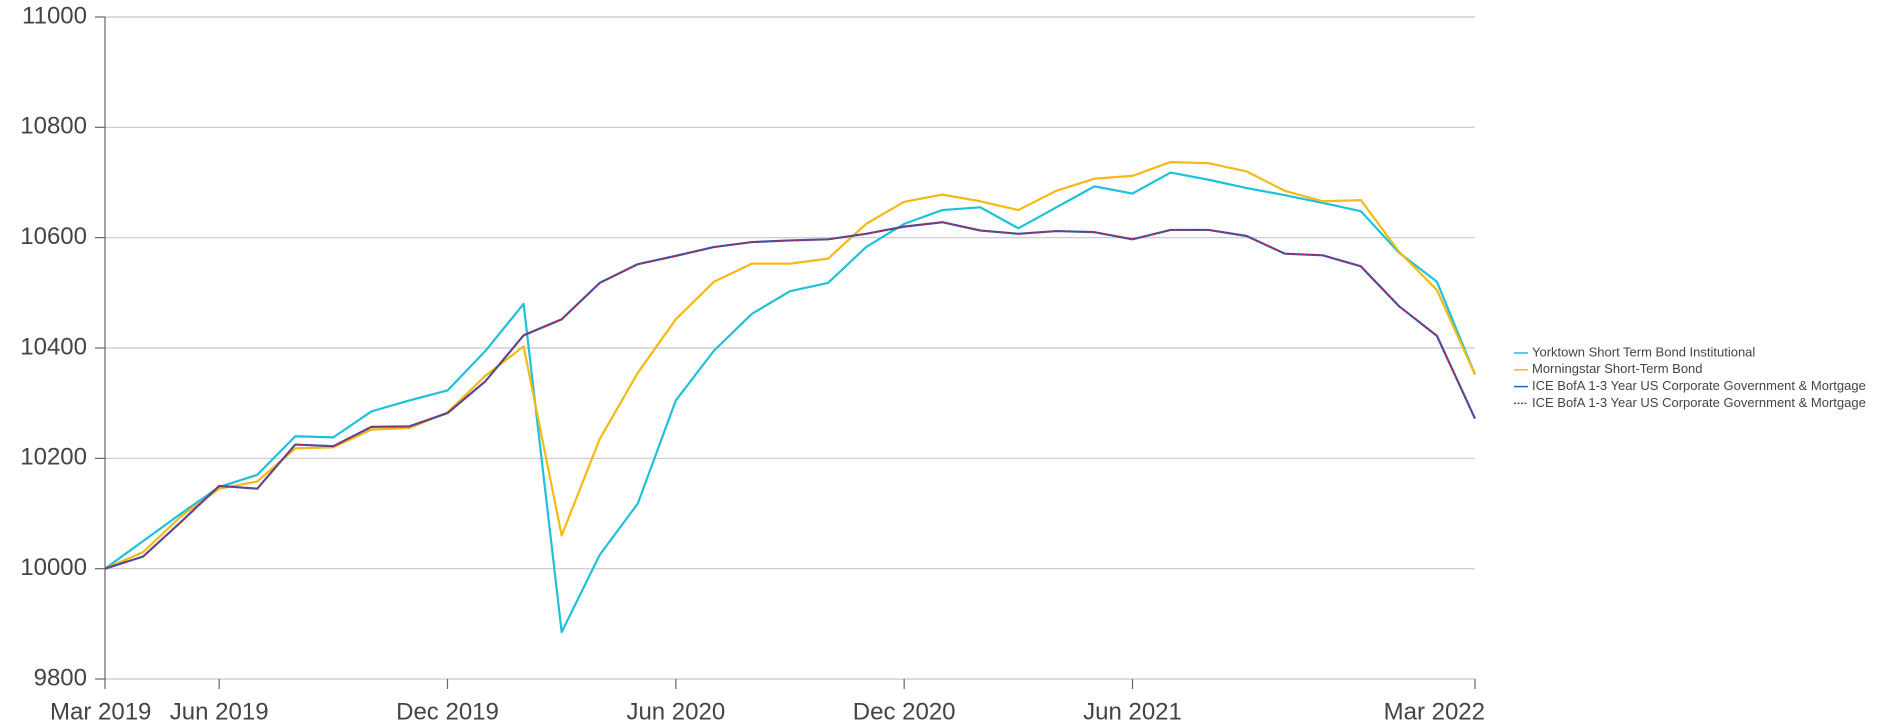  Describe the element at coordinates (1434, 711) in the screenshot. I see `x-tick-label: Mar 2022` at that location.